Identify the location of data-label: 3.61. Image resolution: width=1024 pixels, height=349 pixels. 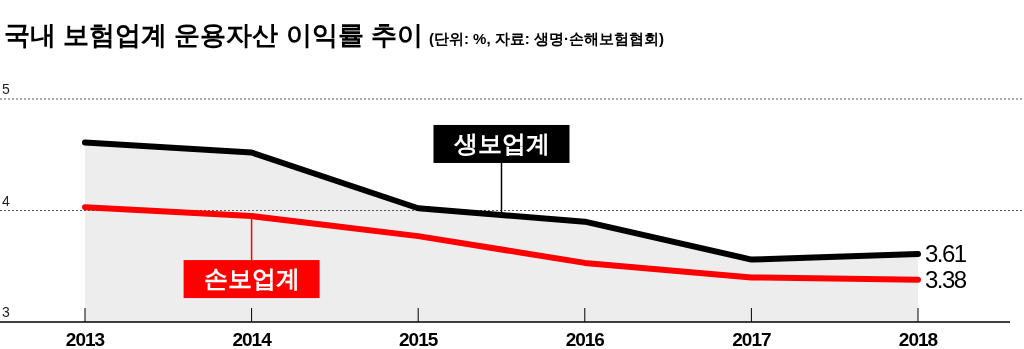
(946, 253).